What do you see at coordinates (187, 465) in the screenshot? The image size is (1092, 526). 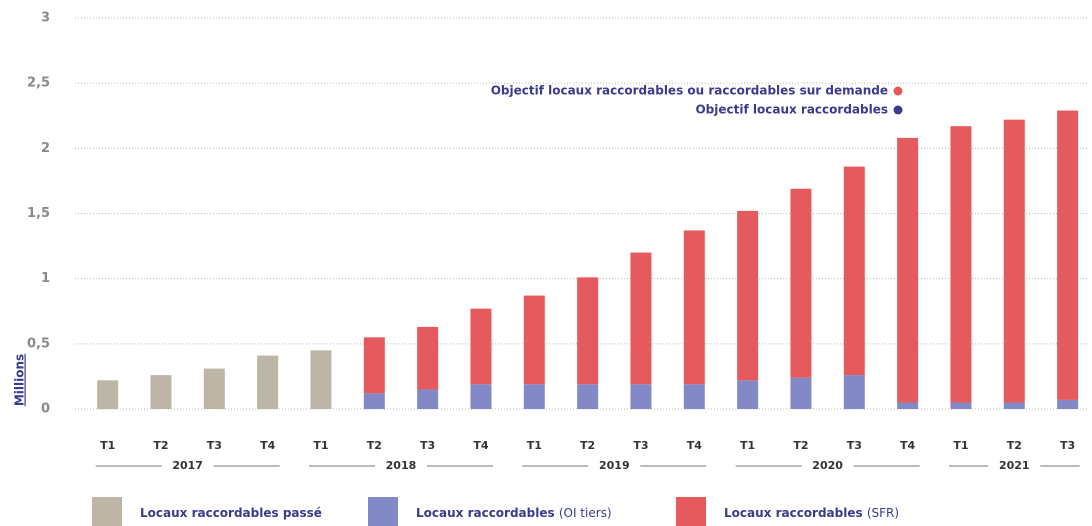 I see `year-label: 2017` at bounding box center [187, 465].